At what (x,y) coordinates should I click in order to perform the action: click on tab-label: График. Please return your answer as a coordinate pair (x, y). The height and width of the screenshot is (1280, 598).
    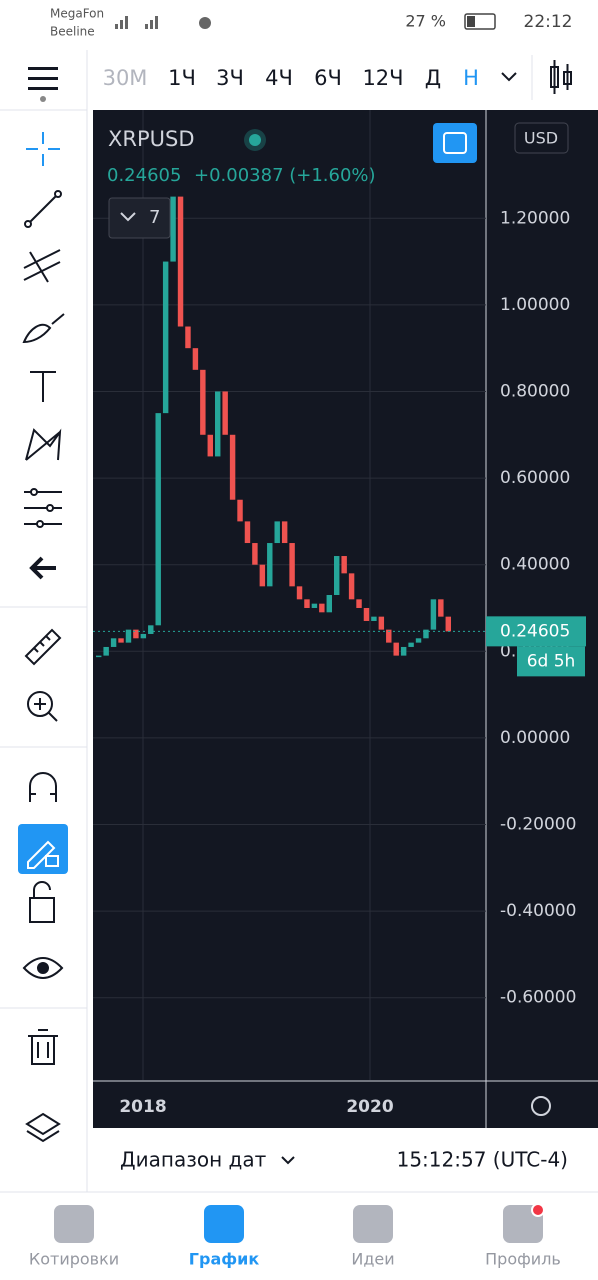
    Looking at the image, I should click on (224, 1259).